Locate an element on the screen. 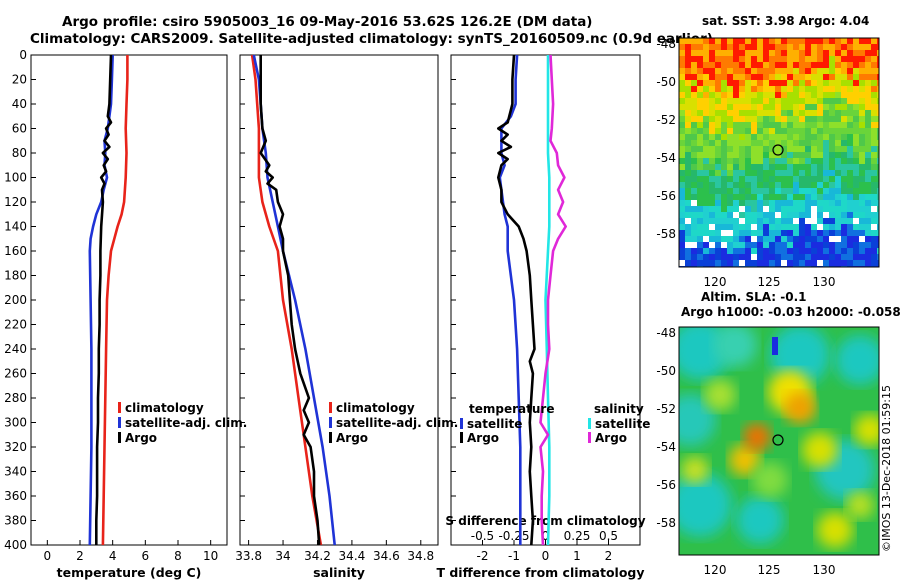  legend-label-s-argo: Argo is located at coordinates (611, 438).